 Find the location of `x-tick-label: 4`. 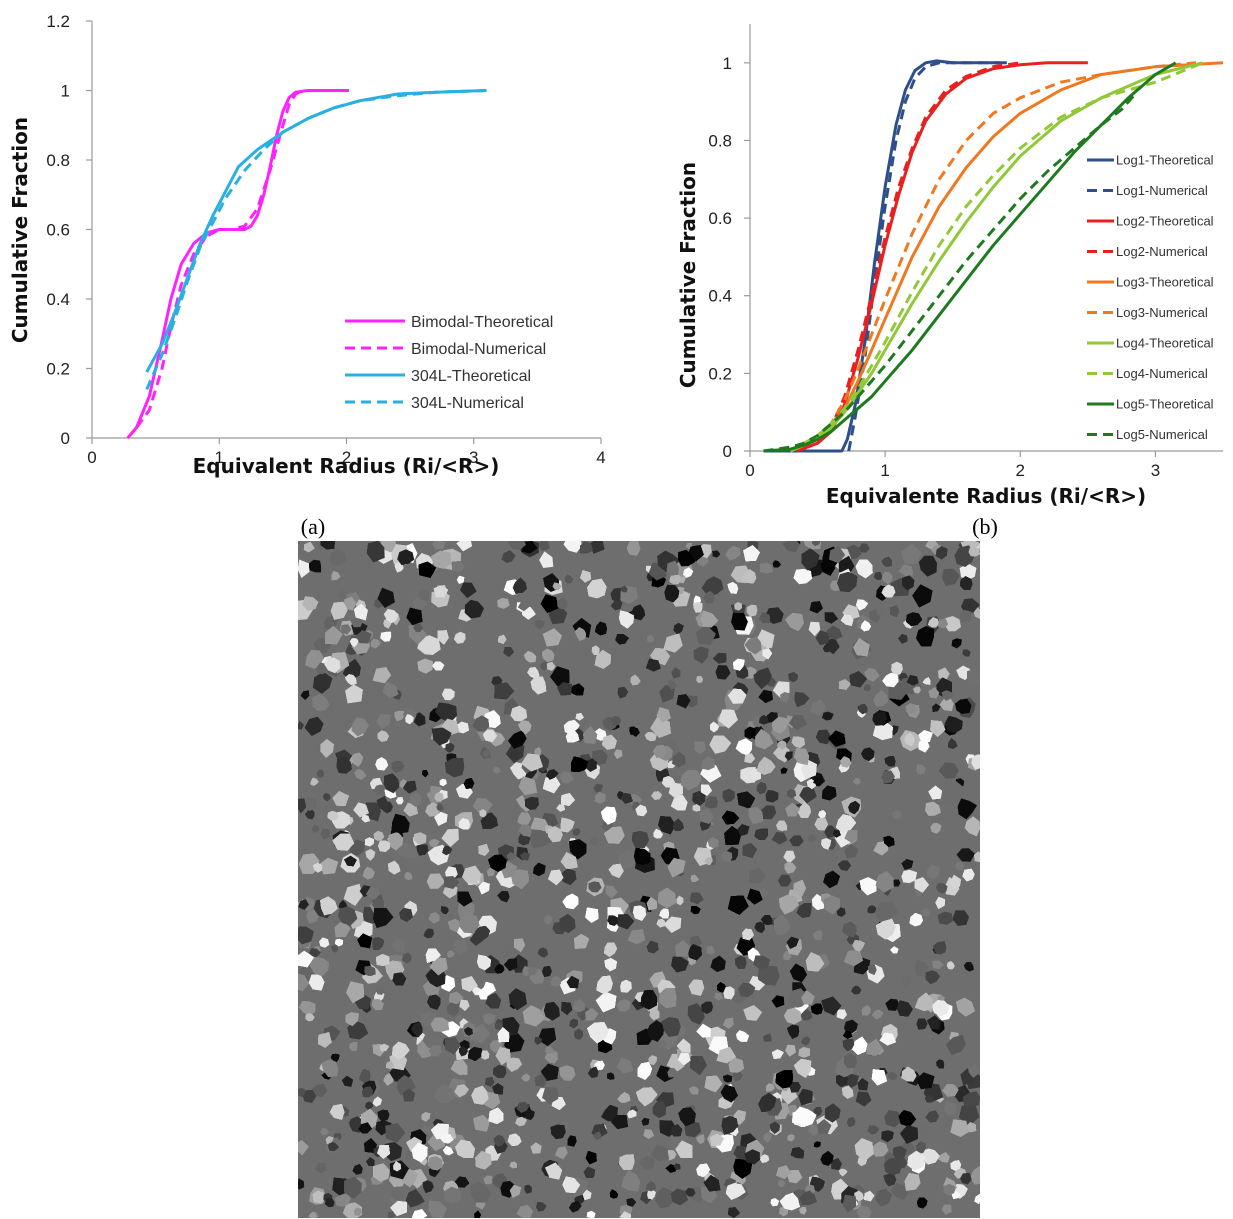

x-tick-label: 4 is located at coordinates (600, 457).